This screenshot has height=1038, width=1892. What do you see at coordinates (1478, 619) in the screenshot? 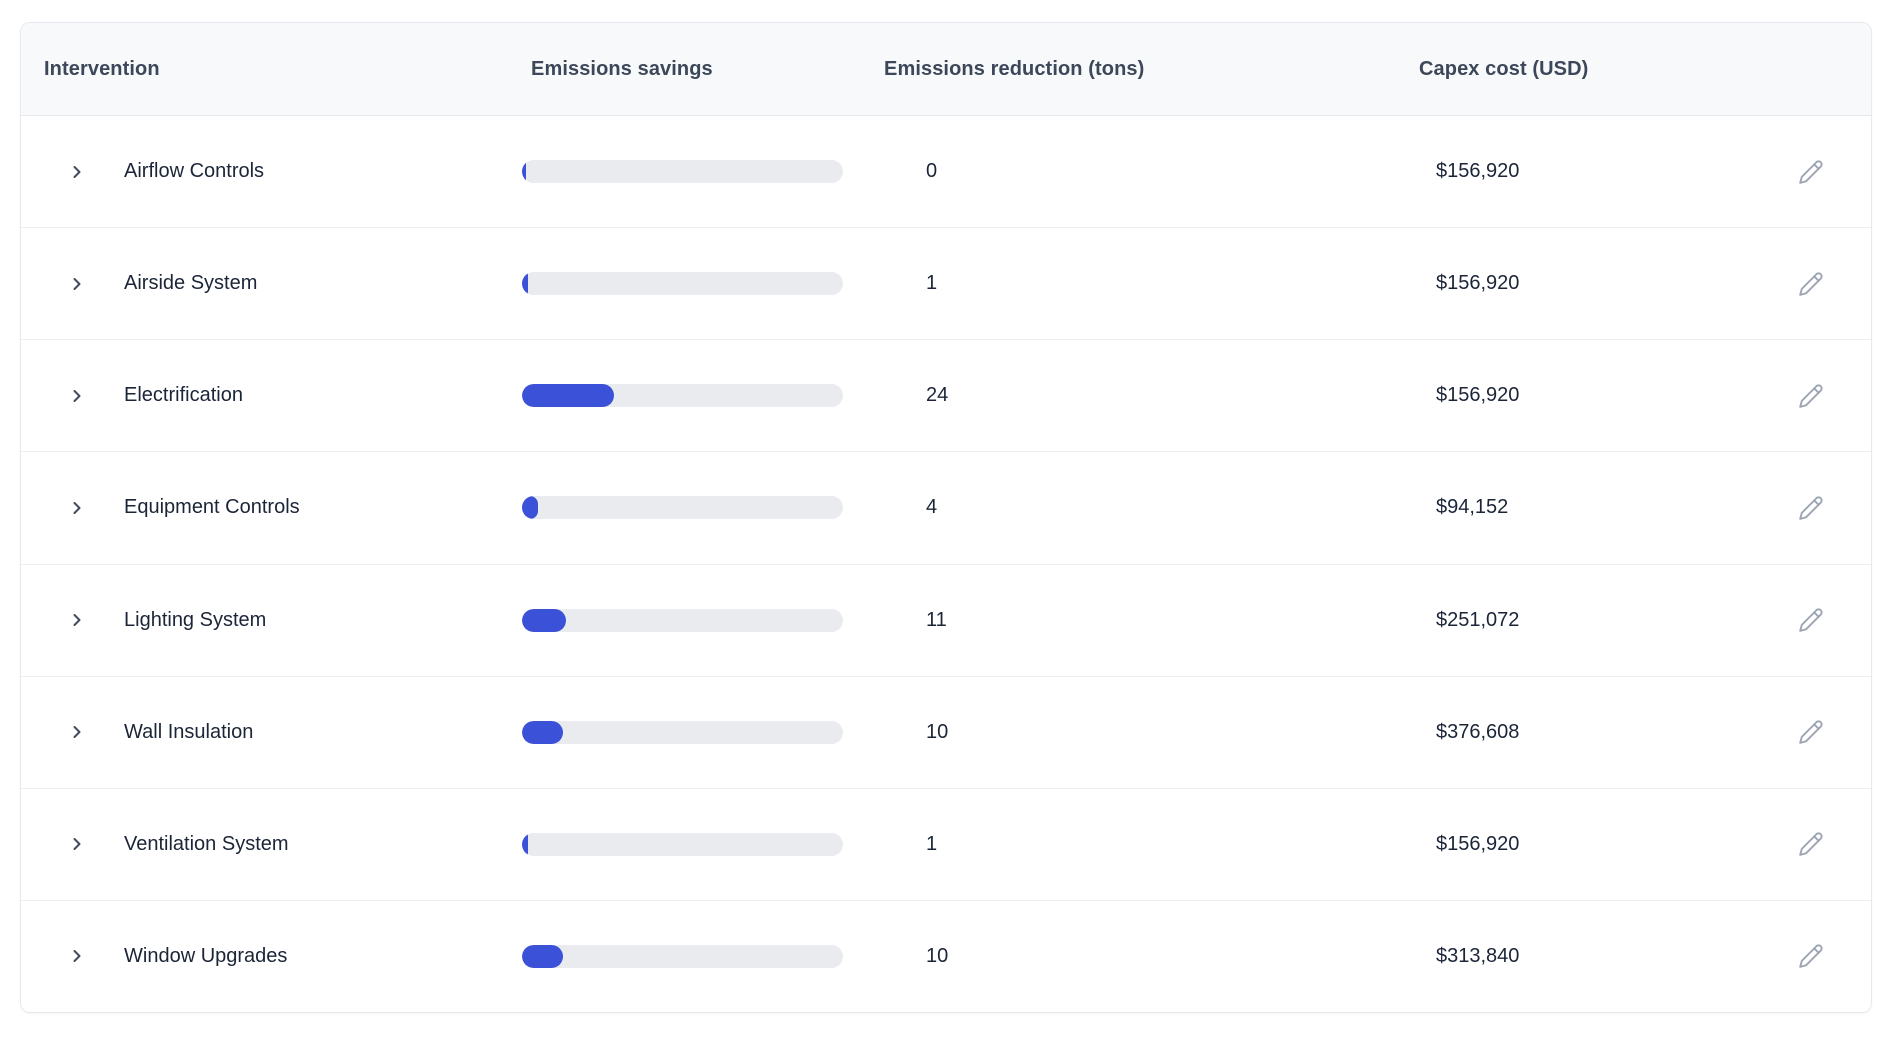
I see `capex-cost-value: $251,072` at bounding box center [1478, 619].